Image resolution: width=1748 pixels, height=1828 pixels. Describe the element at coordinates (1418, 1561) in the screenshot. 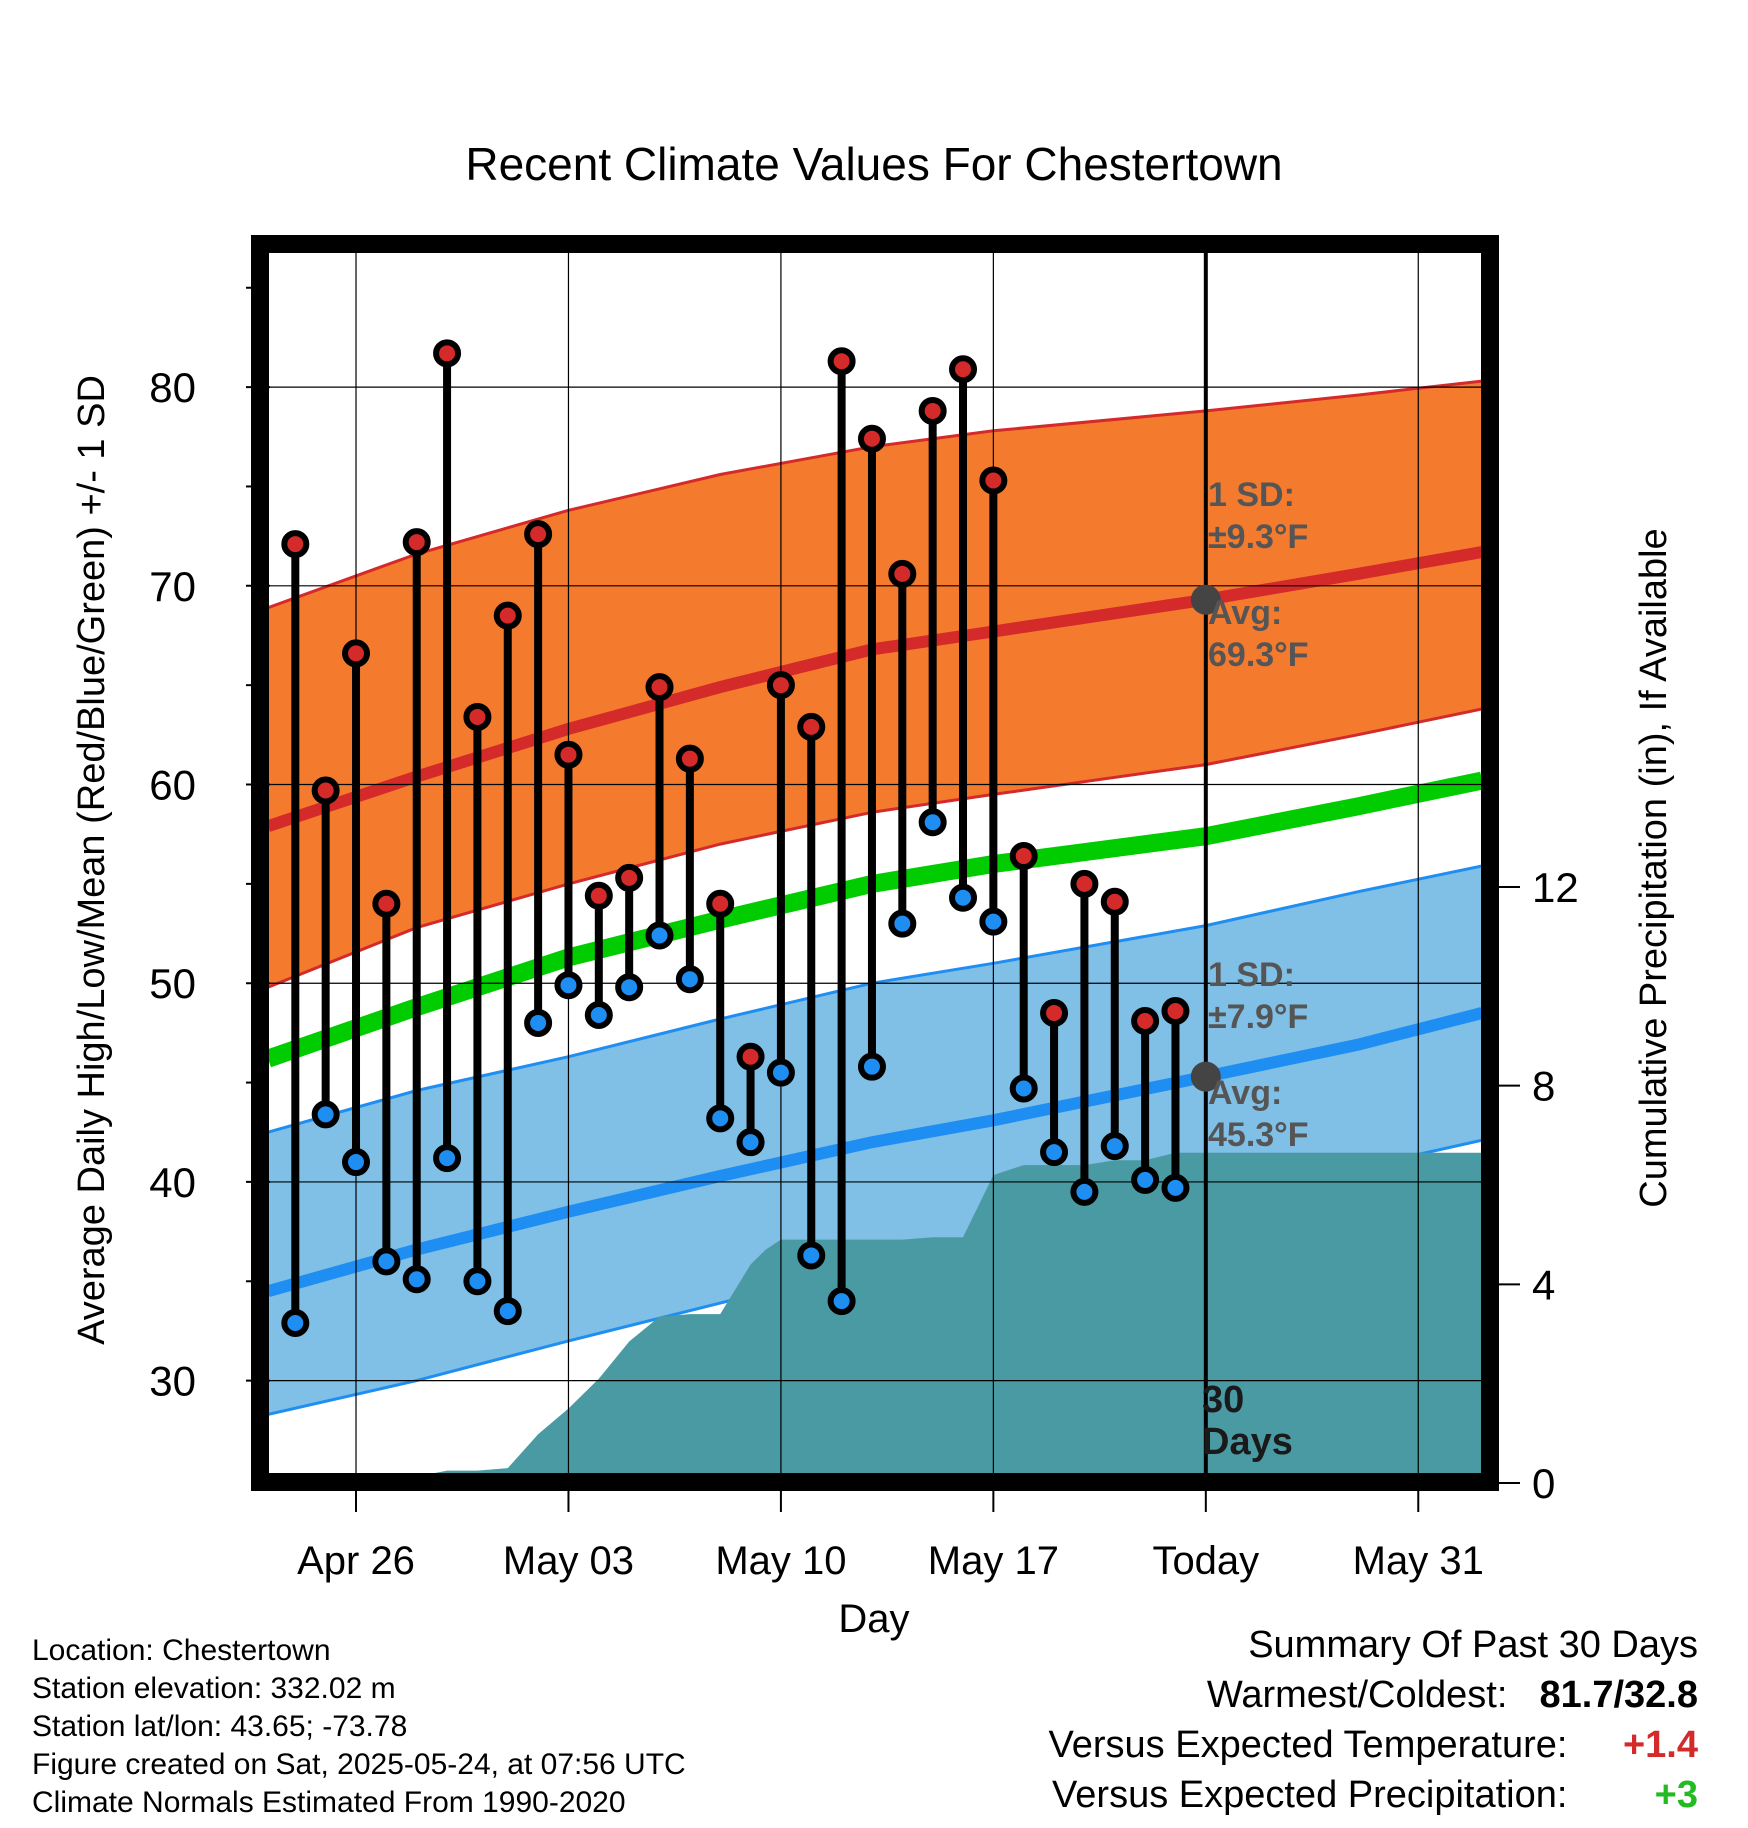

I see `x-tick-label: May 31` at that location.